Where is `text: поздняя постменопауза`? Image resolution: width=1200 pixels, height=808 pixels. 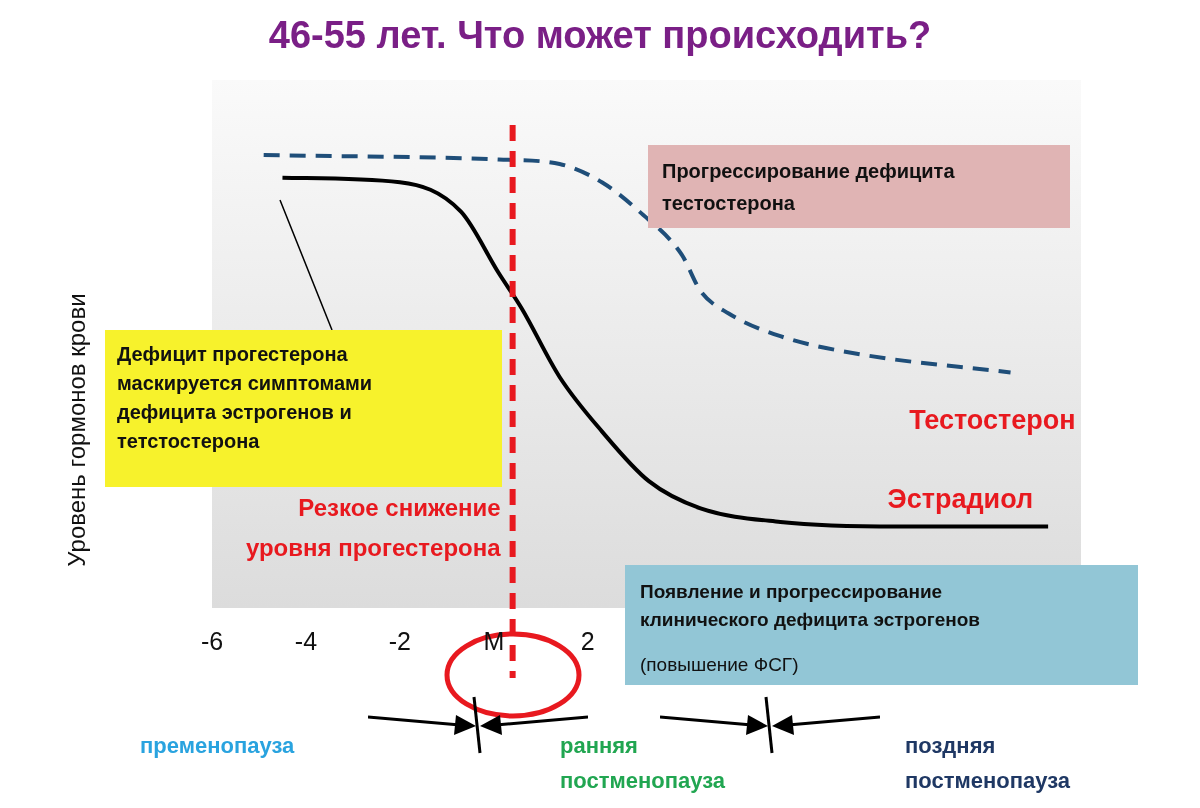 text: поздняя постменопауза is located at coordinates (988, 763).